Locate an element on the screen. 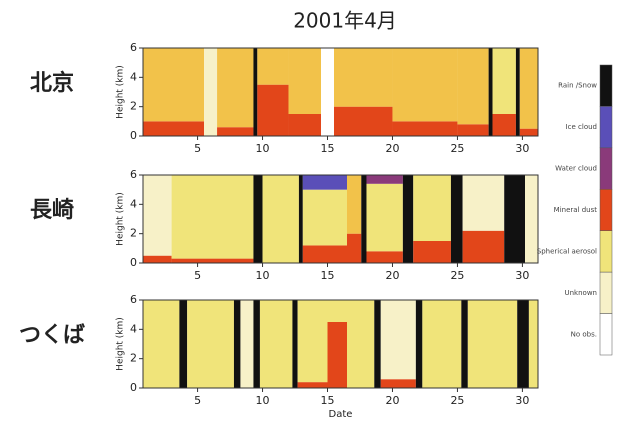  legend-label: Ice cloud is located at coordinates (581, 127).